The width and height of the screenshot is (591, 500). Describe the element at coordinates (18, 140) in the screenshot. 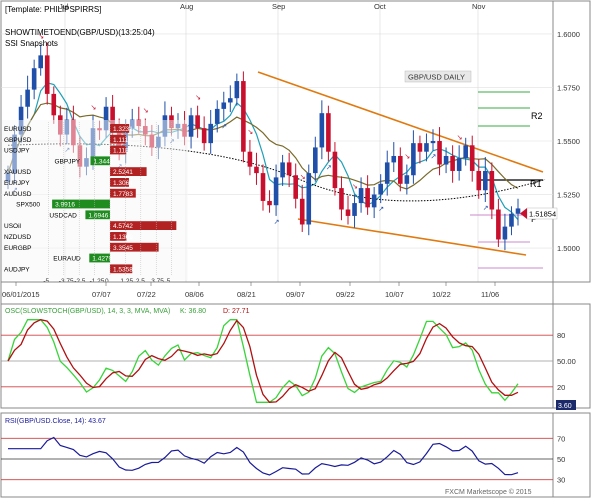

I see `ssi-pair-label: GBPUSD` at that location.